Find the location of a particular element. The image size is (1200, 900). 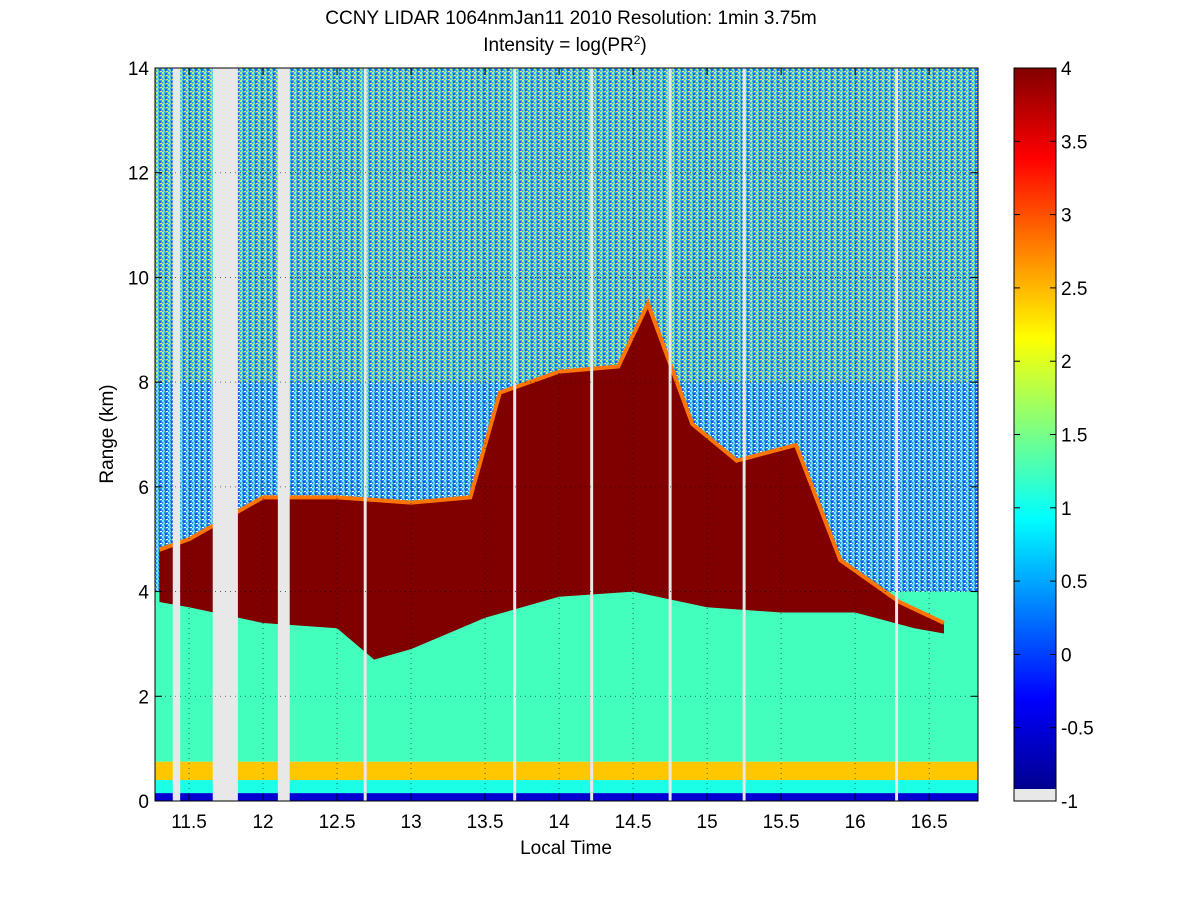

colorbar-tick-label: 0.5 is located at coordinates (1074, 582).